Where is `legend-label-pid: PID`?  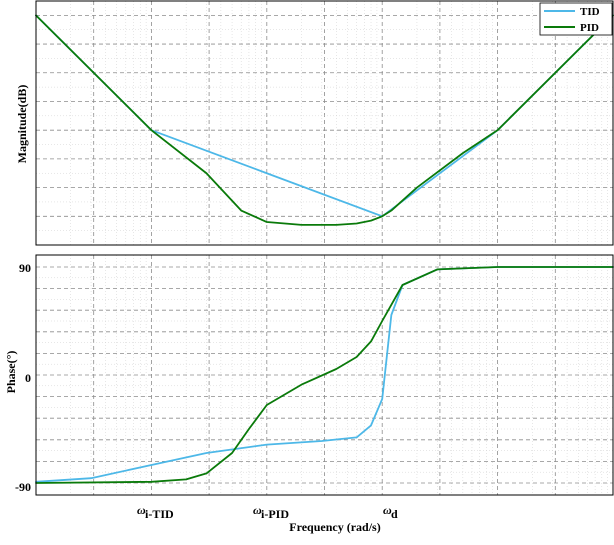
legend-label-pid: PID is located at coordinates (589, 28).